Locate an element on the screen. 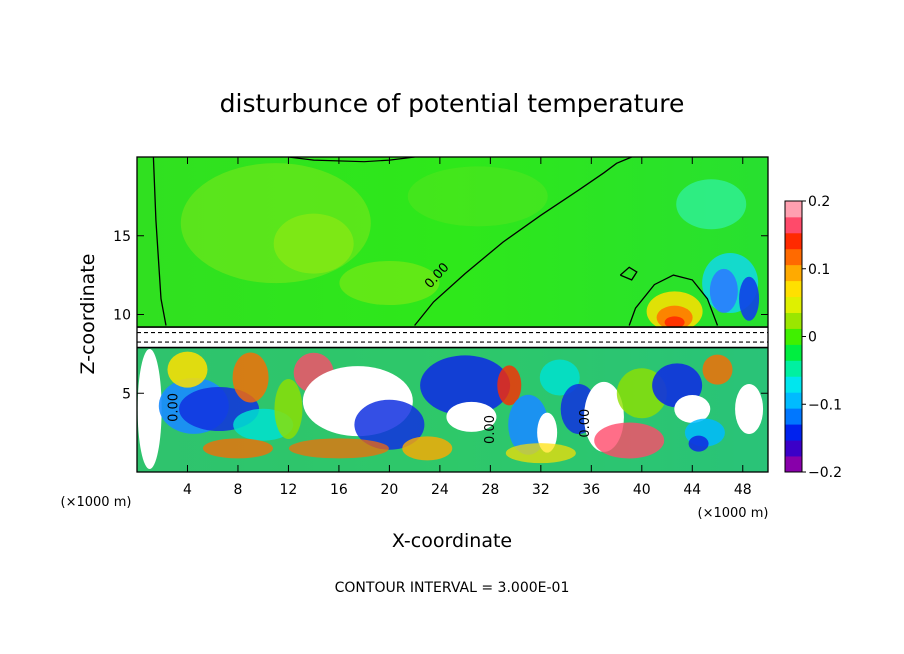  x-axis-title: X-coordinate is located at coordinates (452, 541).